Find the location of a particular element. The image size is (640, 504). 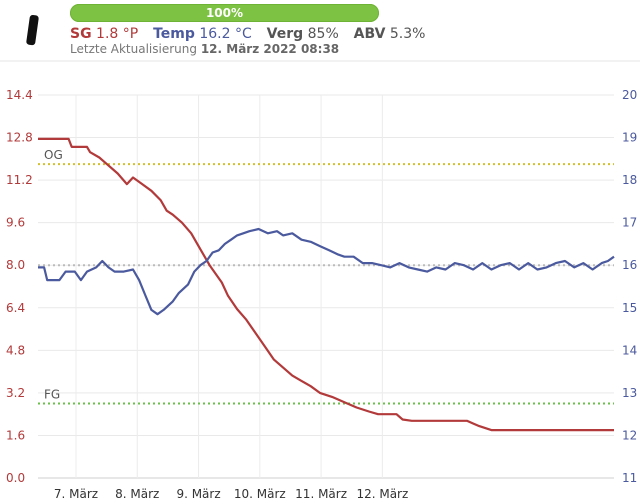

right-axis-tick-label: 11 is located at coordinates (629, 478).